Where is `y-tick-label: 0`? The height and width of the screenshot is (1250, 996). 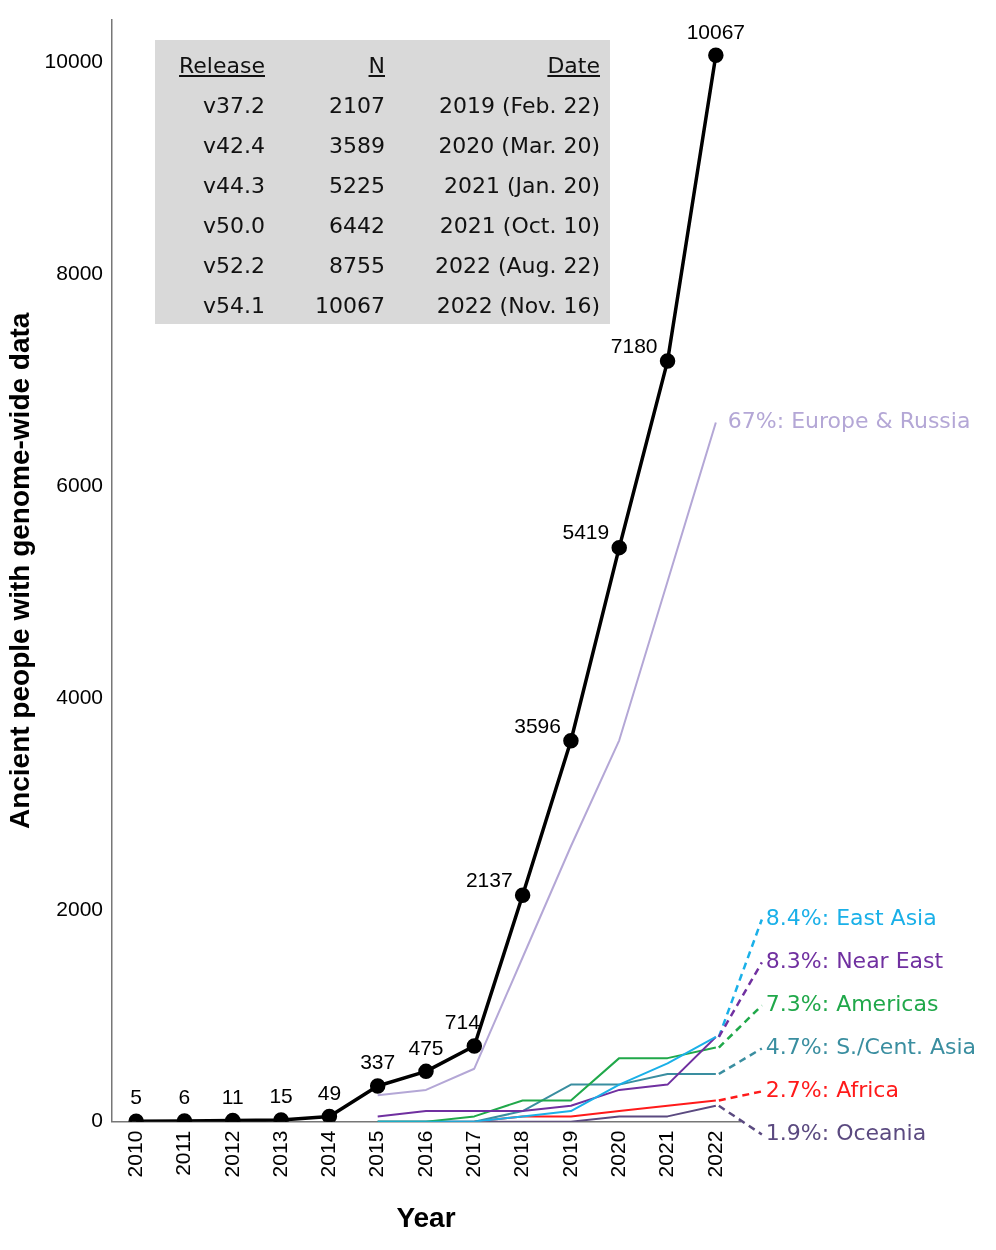 y-tick-label: 0 is located at coordinates (97, 1120).